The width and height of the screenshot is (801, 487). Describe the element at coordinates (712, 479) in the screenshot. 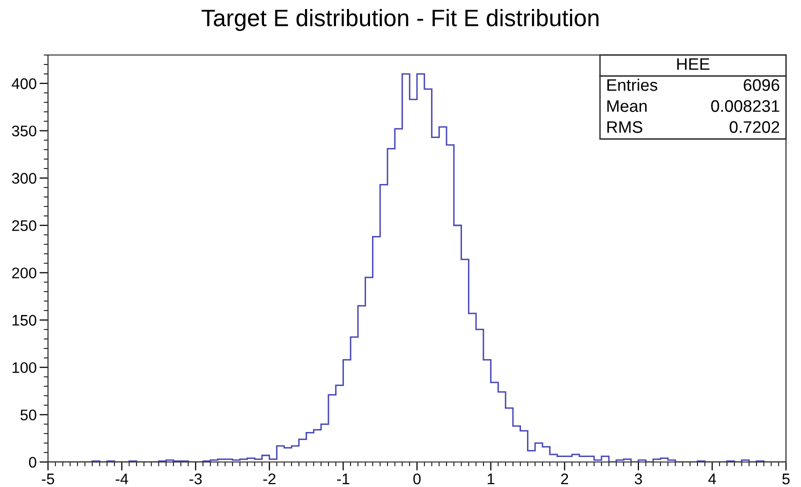

I see `x-tick-label: 4` at that location.